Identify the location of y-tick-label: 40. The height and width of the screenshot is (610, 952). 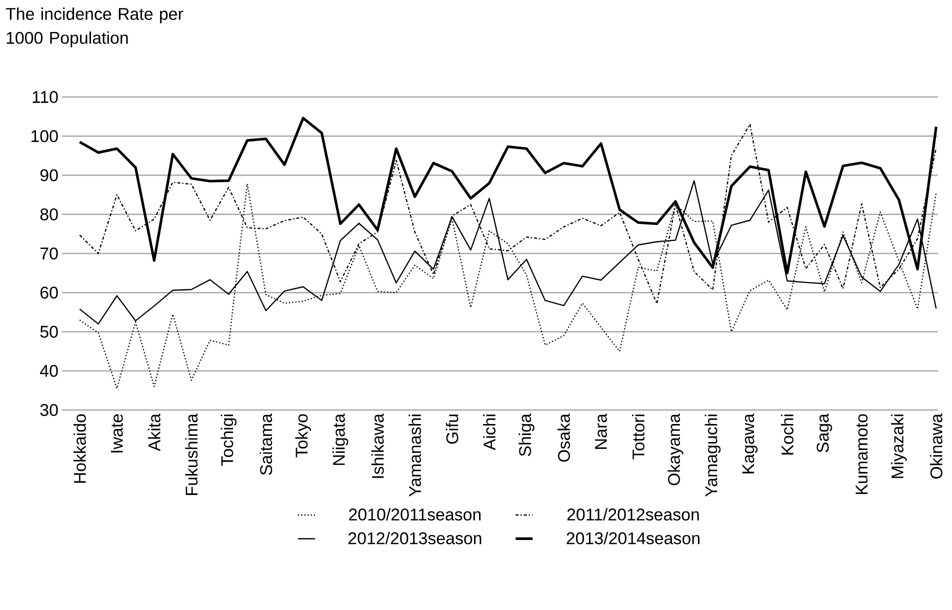
(49, 370).